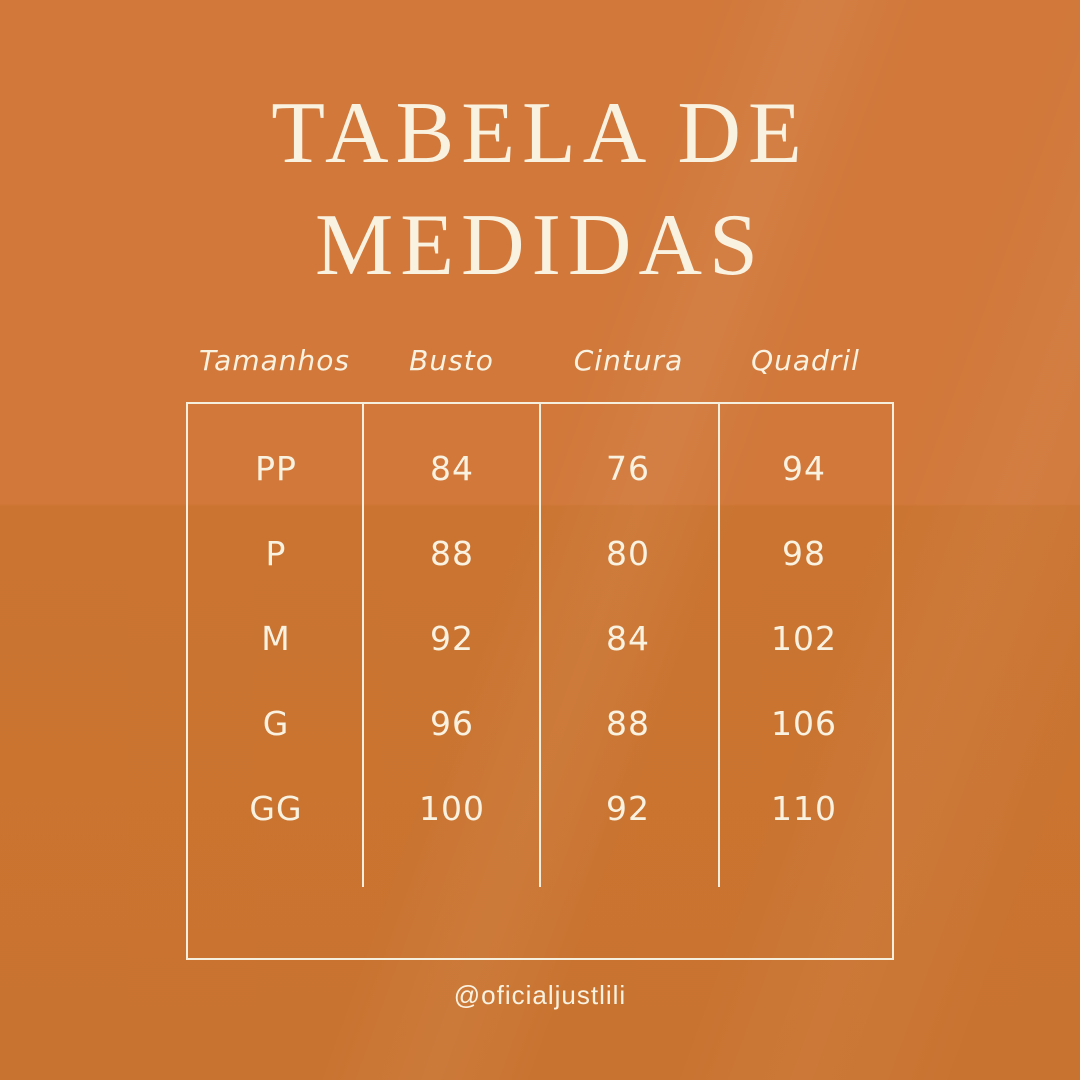 The image size is (1080, 1080). What do you see at coordinates (628, 808) in the screenshot?
I see `table-cell-cintura: 92` at bounding box center [628, 808].